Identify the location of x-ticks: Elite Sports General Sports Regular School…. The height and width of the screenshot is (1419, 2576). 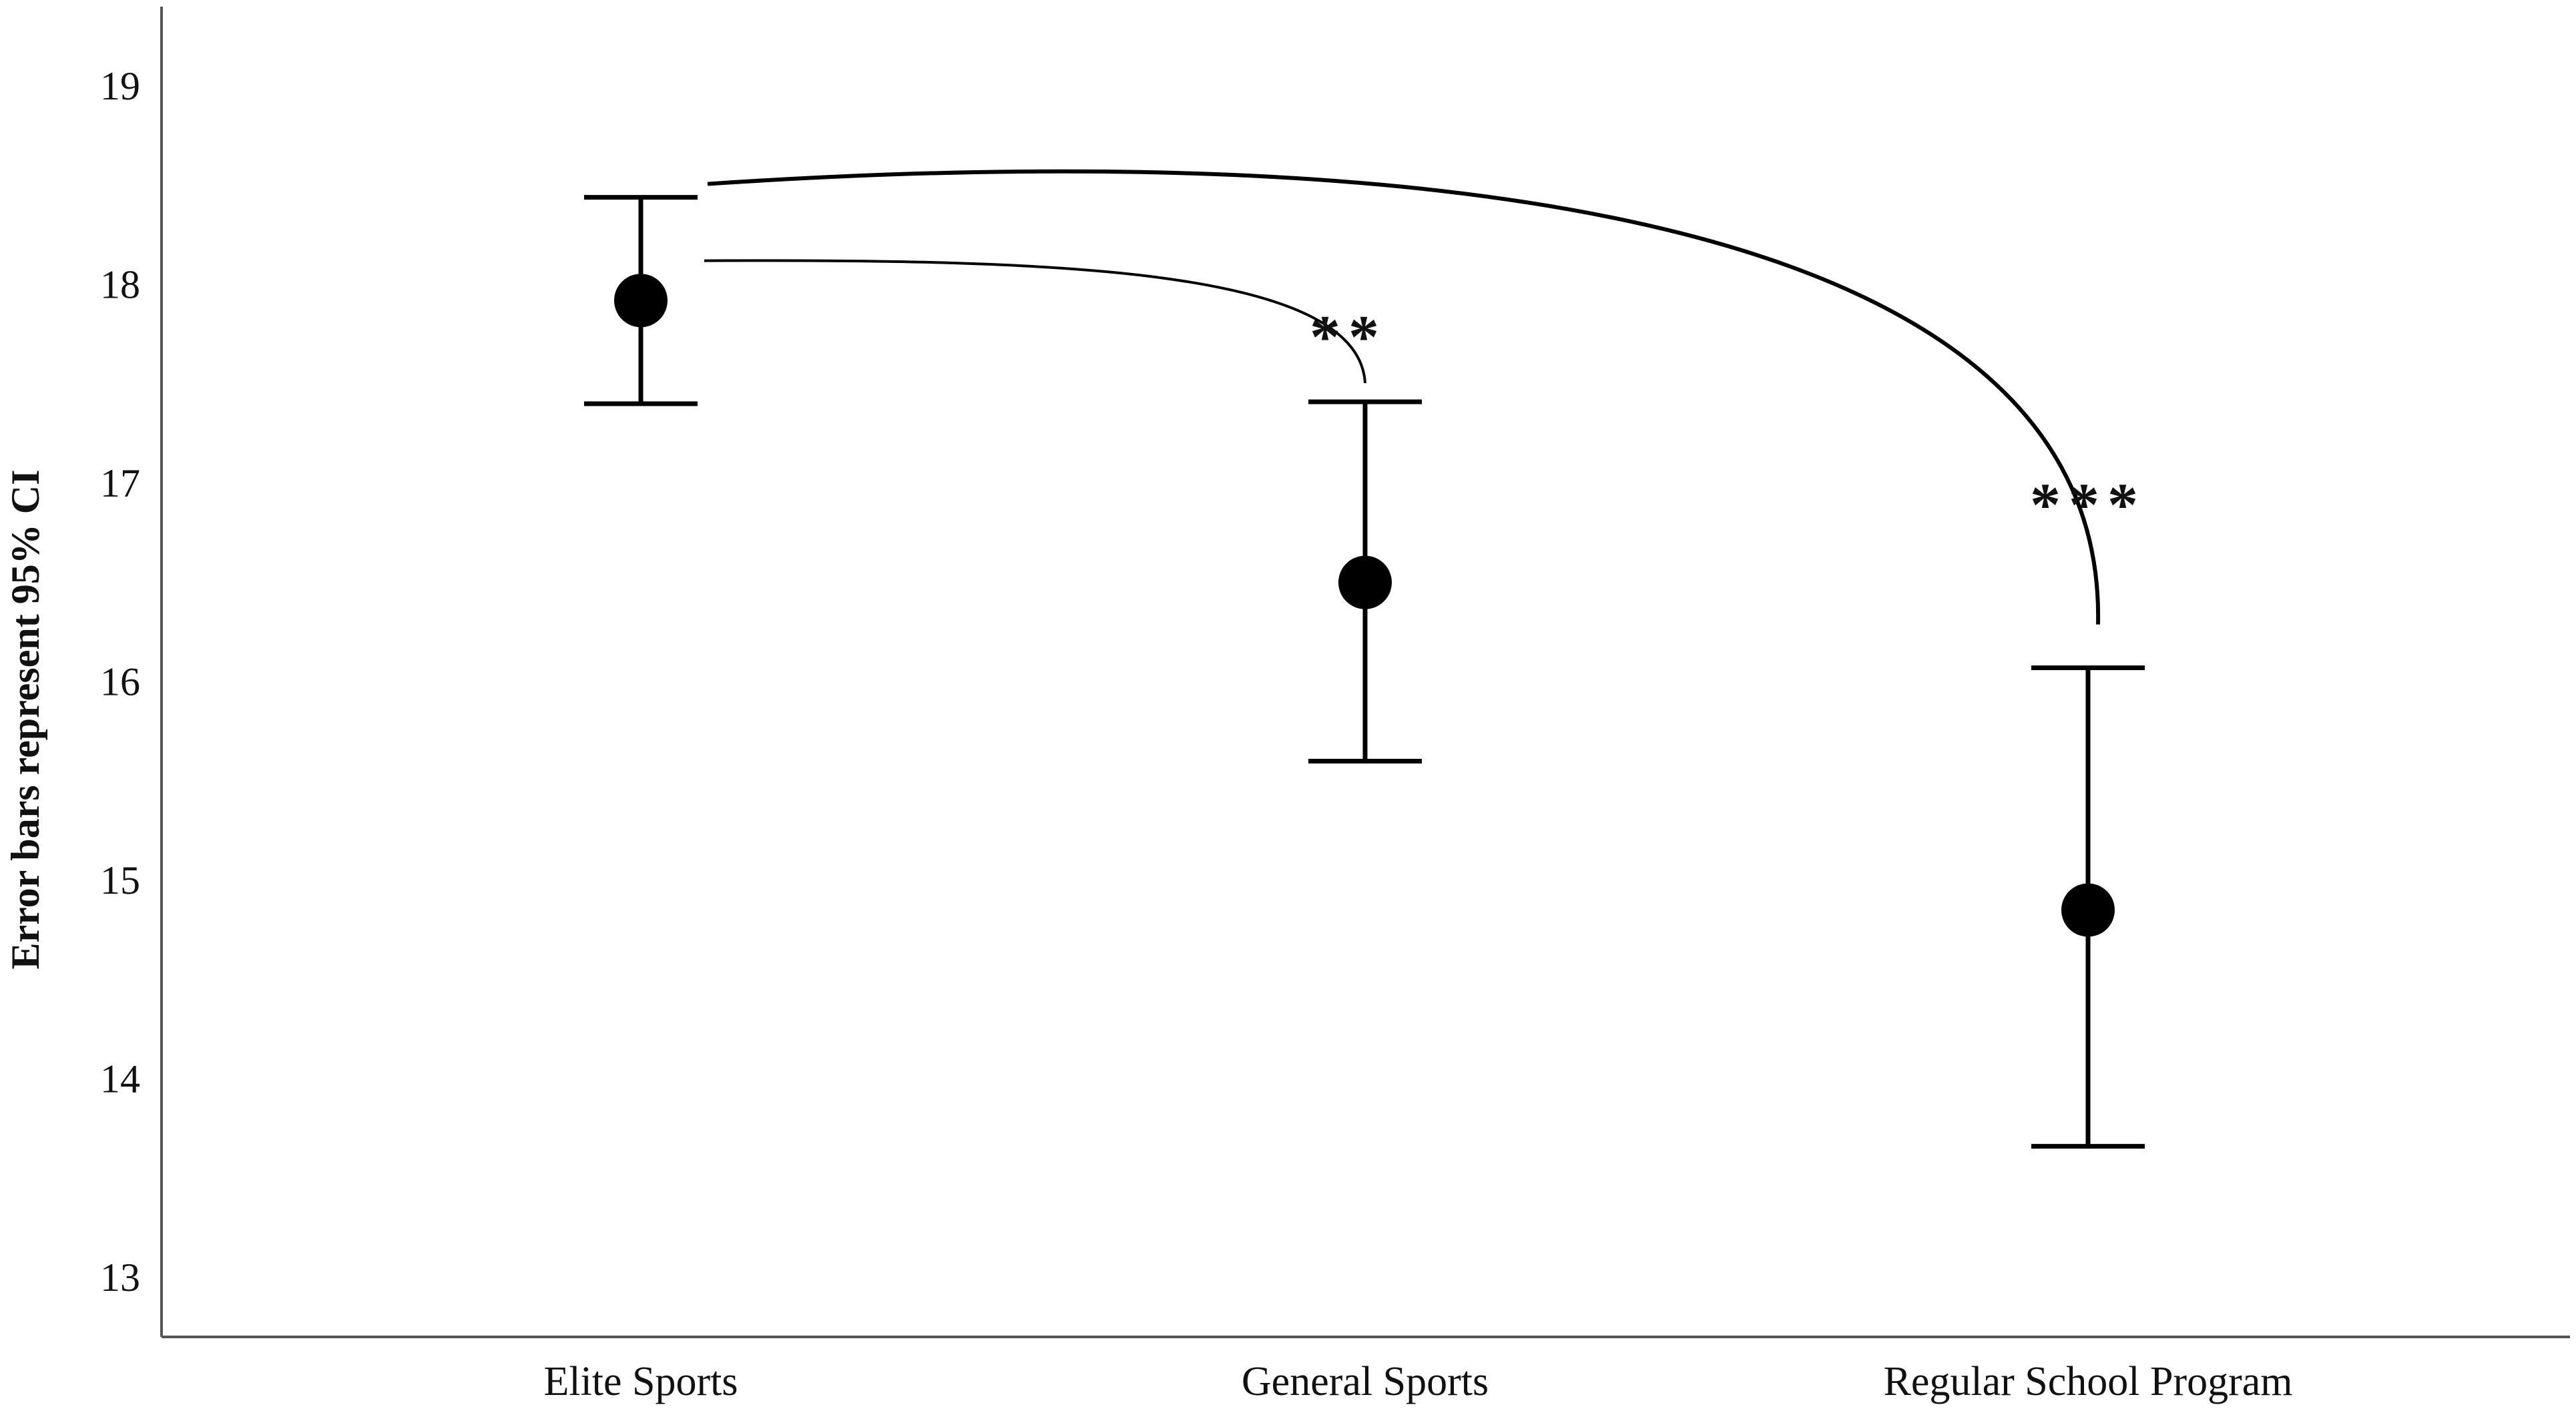
(1417, 1382).